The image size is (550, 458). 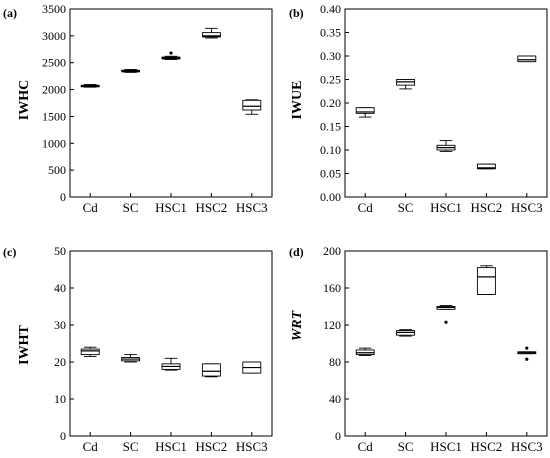 I want to click on box-a-hsc3, so click(x=252, y=107).